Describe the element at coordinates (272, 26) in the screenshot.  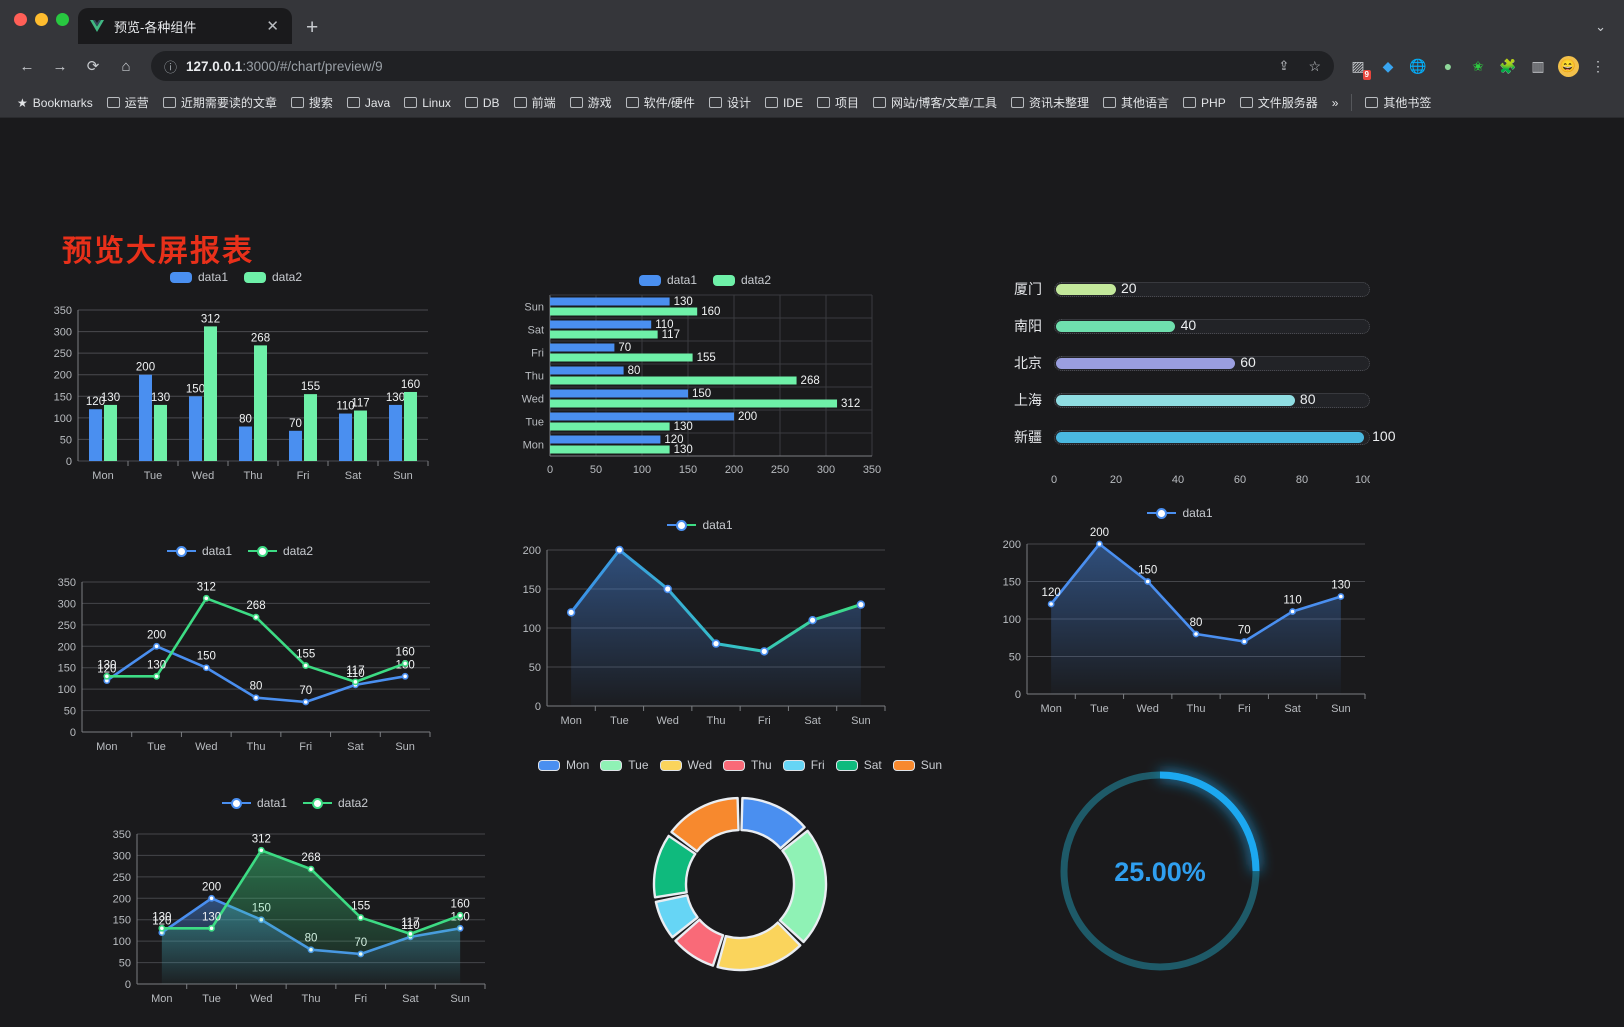
I see `close-icon: ✕` at that location.